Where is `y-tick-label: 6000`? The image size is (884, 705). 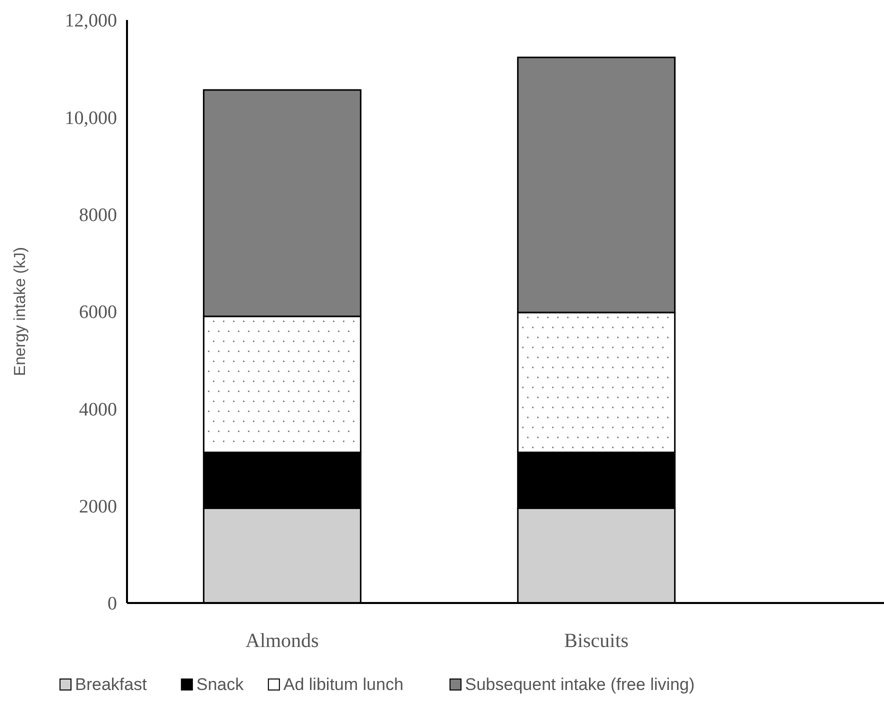
y-tick-label: 6000 is located at coordinates (98, 313).